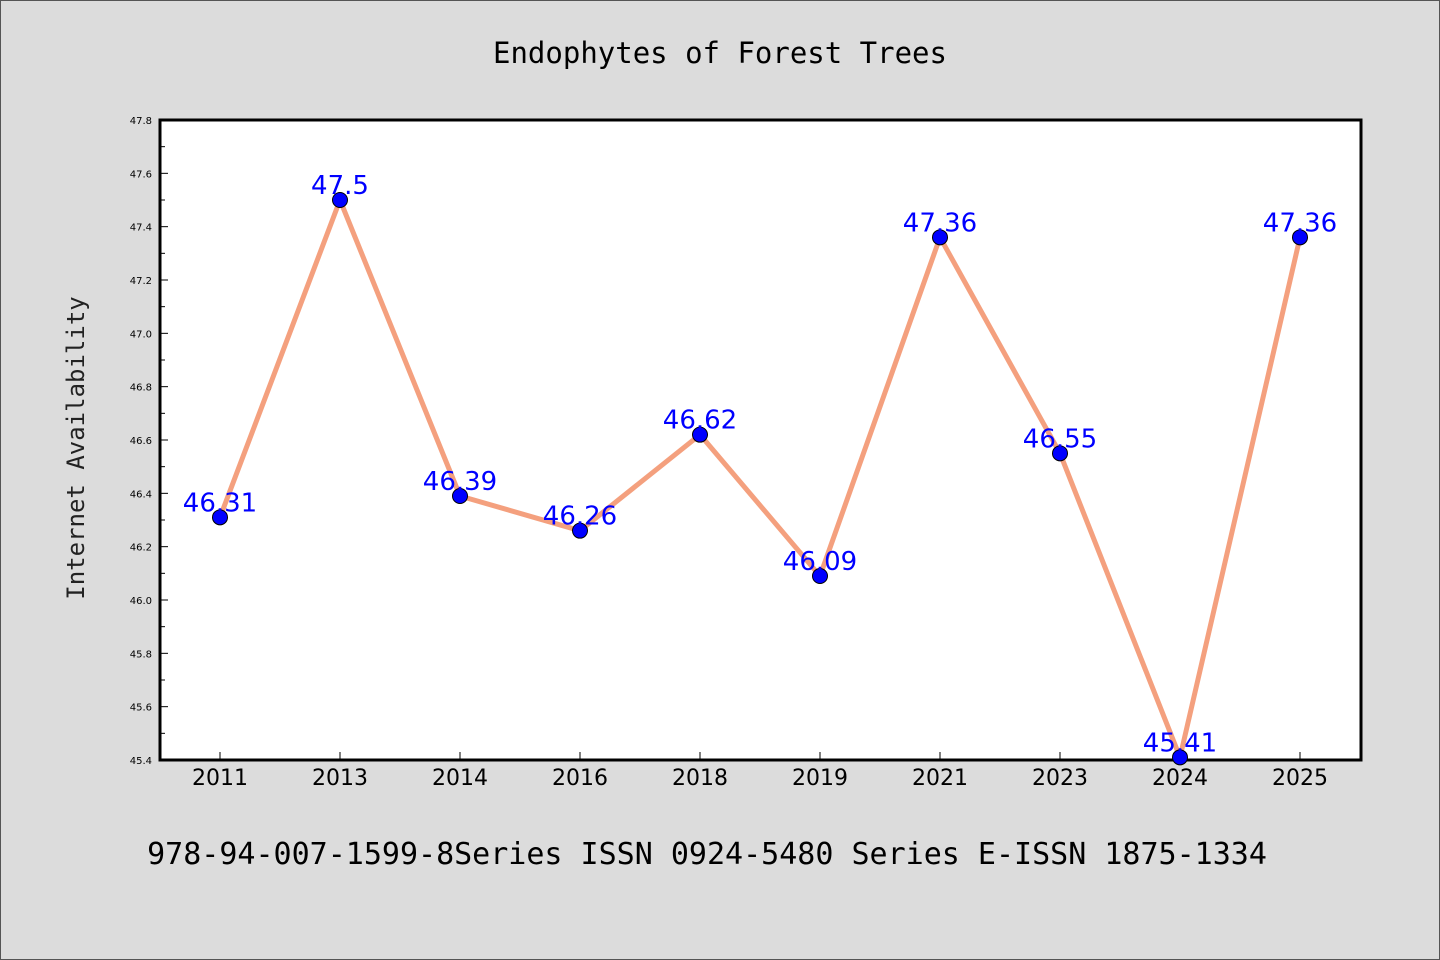  What do you see at coordinates (141, 121) in the screenshot?
I see `y-tick-label: 47.8` at bounding box center [141, 121].